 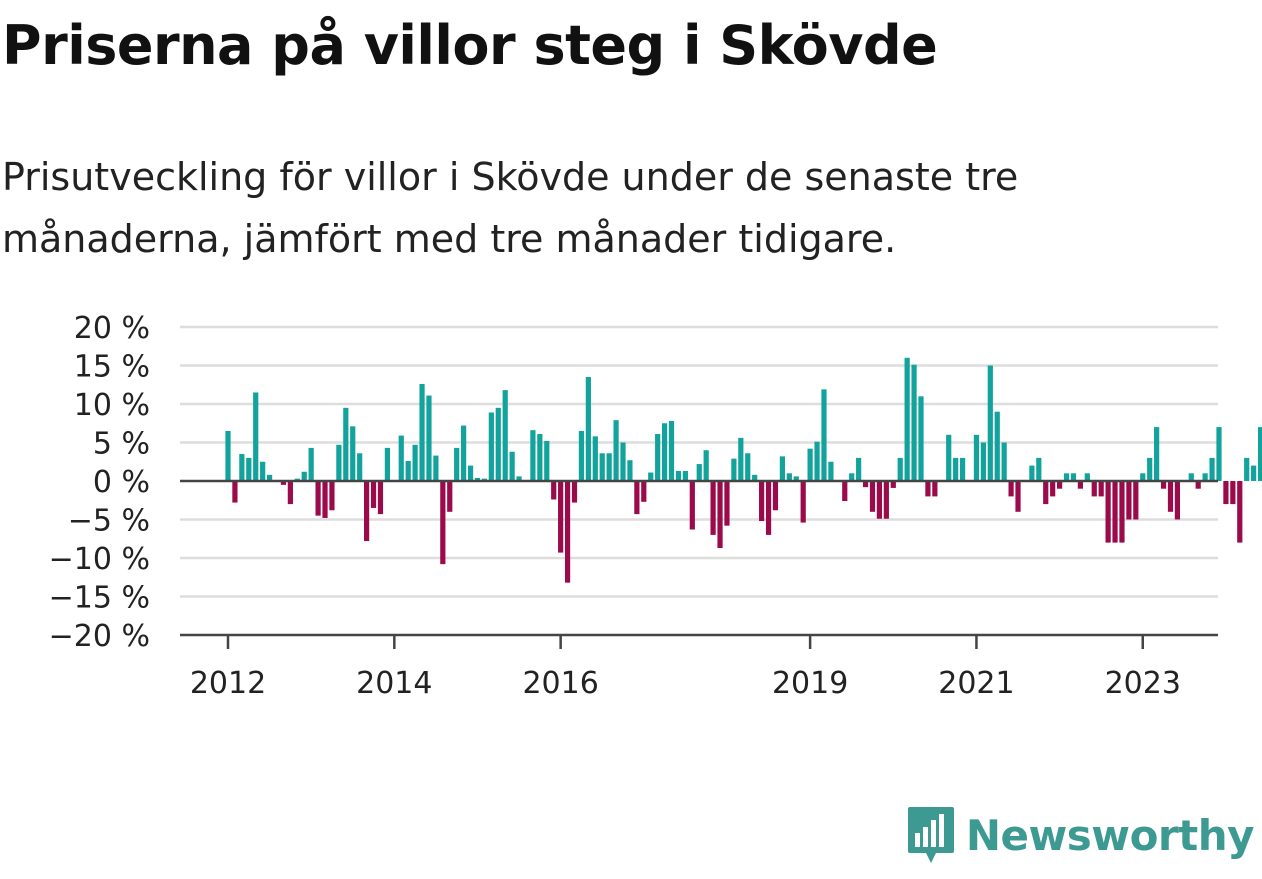 What do you see at coordinates (112, 328) in the screenshot?
I see `y-tick-label: 20 %` at bounding box center [112, 328].